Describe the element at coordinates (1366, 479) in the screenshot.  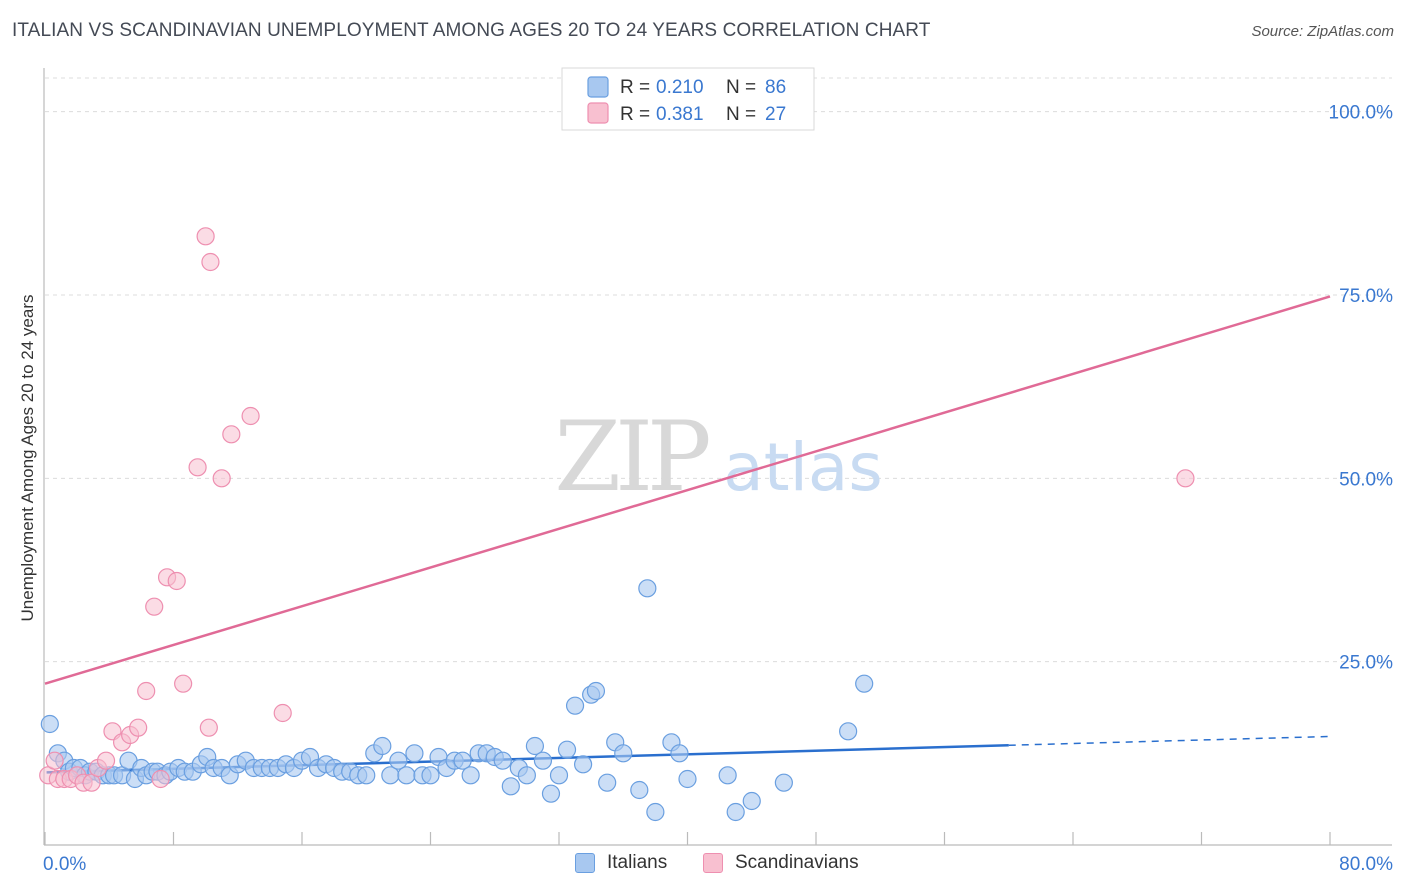
I see `y-tick-label: 50.0%` at that location.